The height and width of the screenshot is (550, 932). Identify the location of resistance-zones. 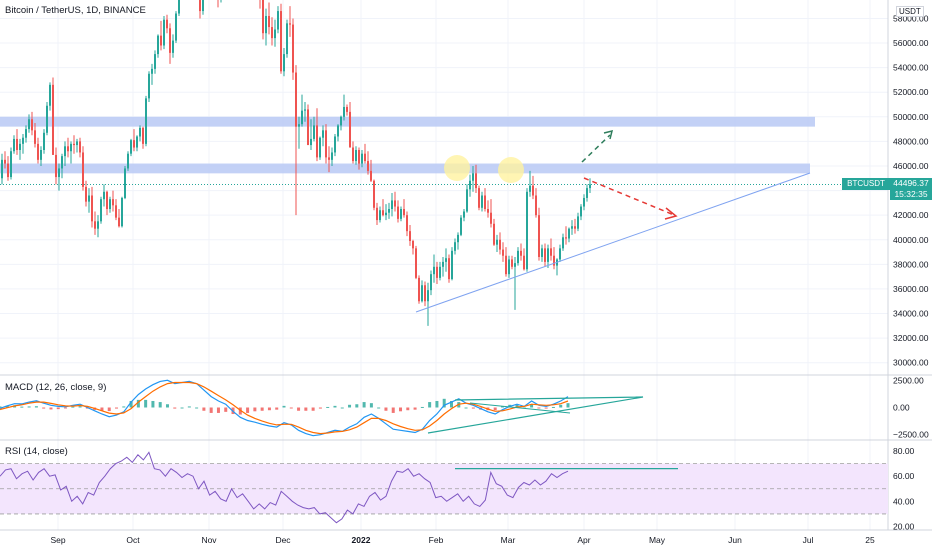
(407, 145).